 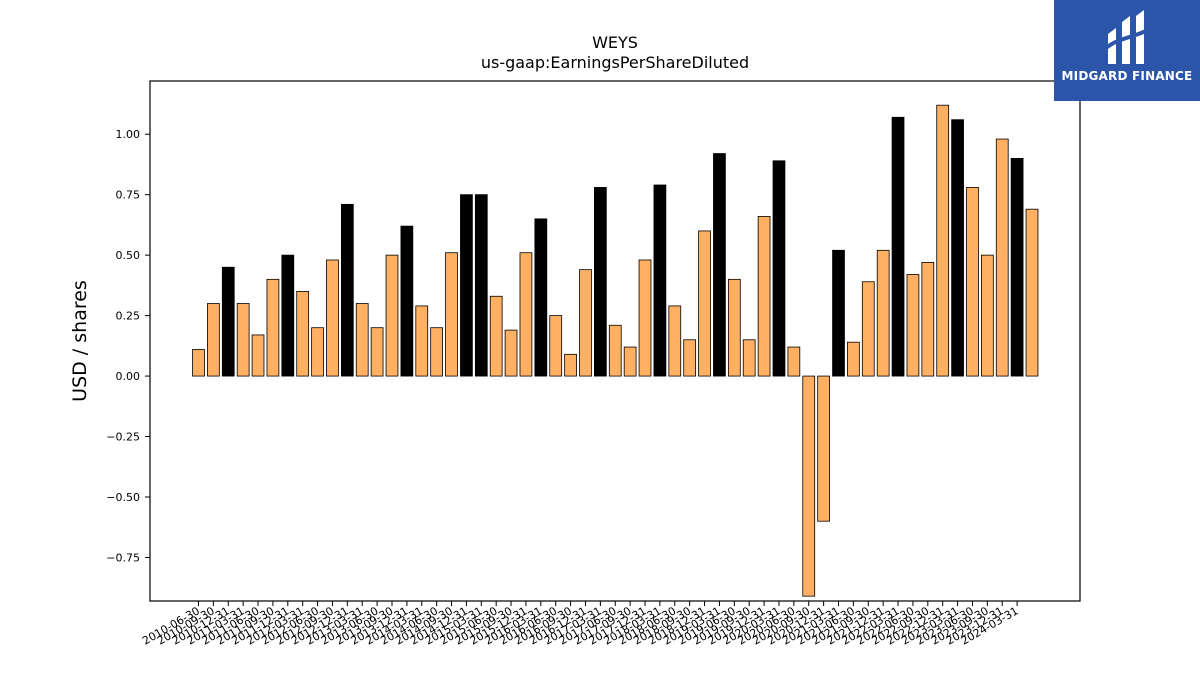 I want to click on midgard-logo-icon, so click(x=1126, y=37).